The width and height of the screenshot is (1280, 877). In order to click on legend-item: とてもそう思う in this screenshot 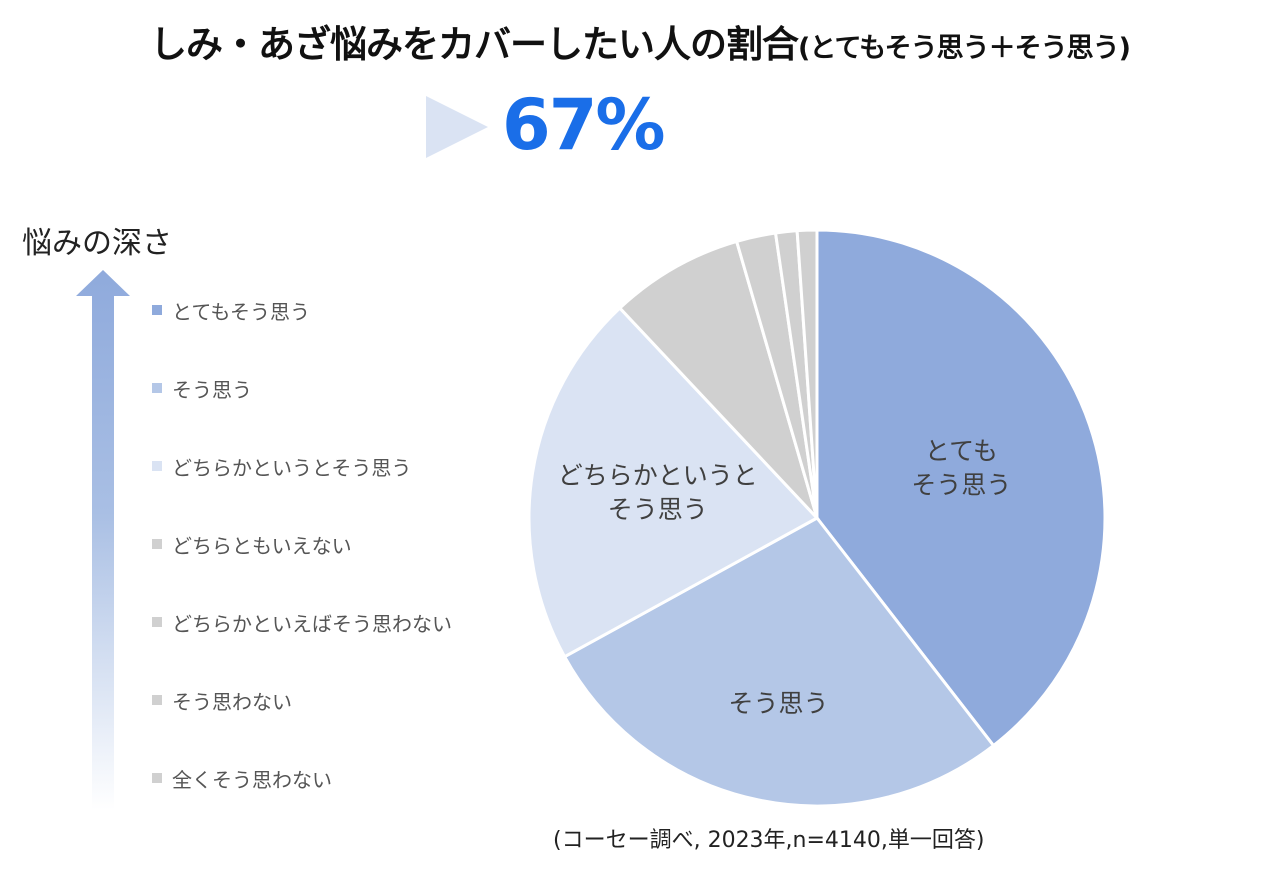, I will do `click(231, 310)`.